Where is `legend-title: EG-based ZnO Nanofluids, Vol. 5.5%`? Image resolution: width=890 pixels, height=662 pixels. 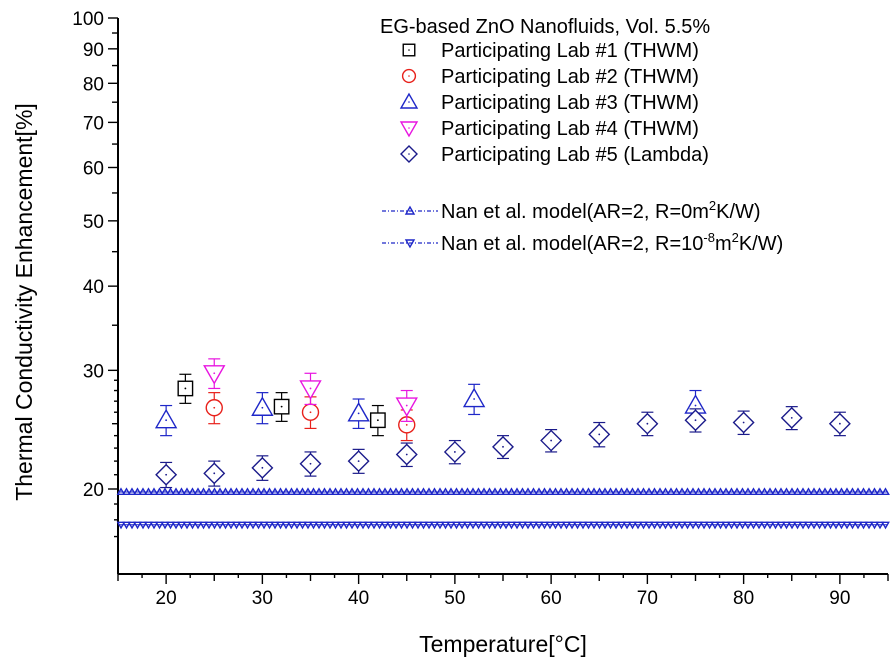 legend-title: EG-based ZnO Nanofluids, Vol. 5.5% is located at coordinates (545, 27).